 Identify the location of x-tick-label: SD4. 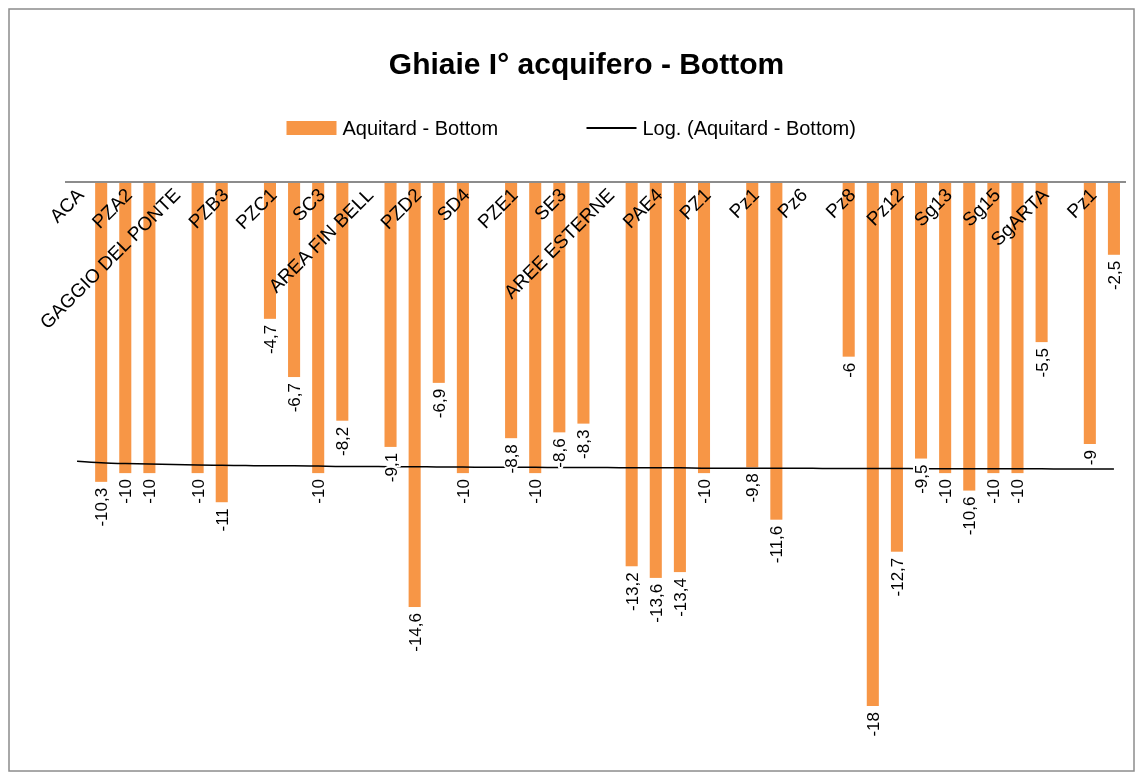
(453, 204).